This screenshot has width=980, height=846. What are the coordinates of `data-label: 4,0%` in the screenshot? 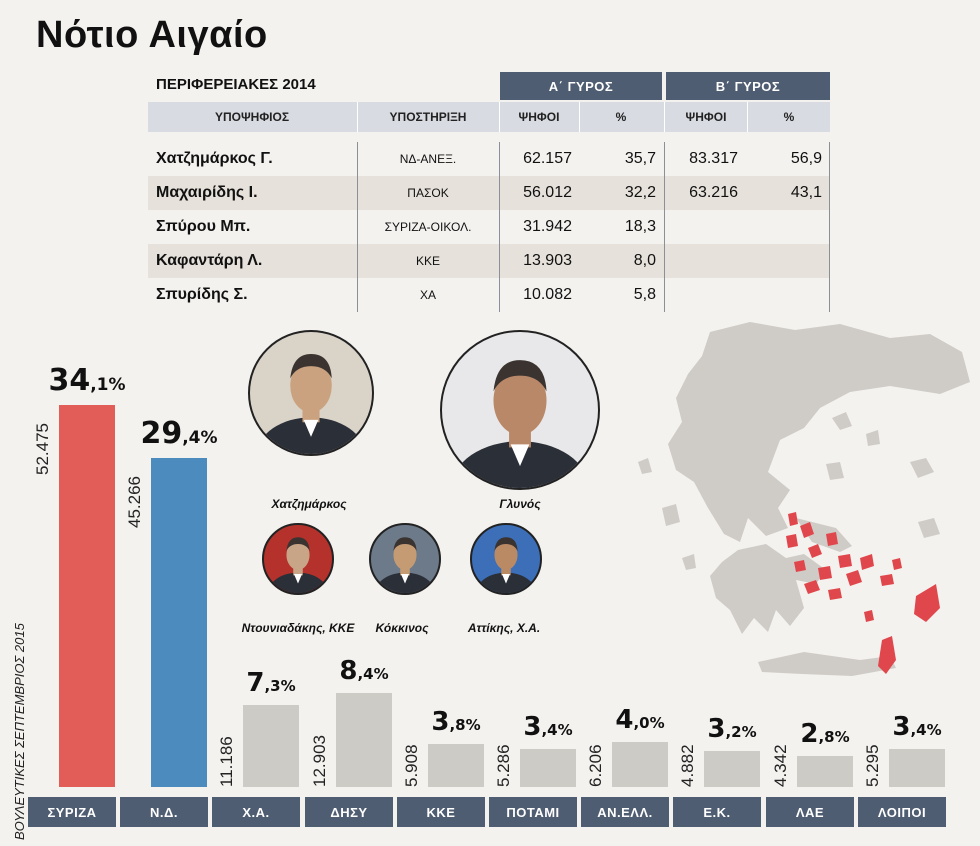 It's located at (640, 720).